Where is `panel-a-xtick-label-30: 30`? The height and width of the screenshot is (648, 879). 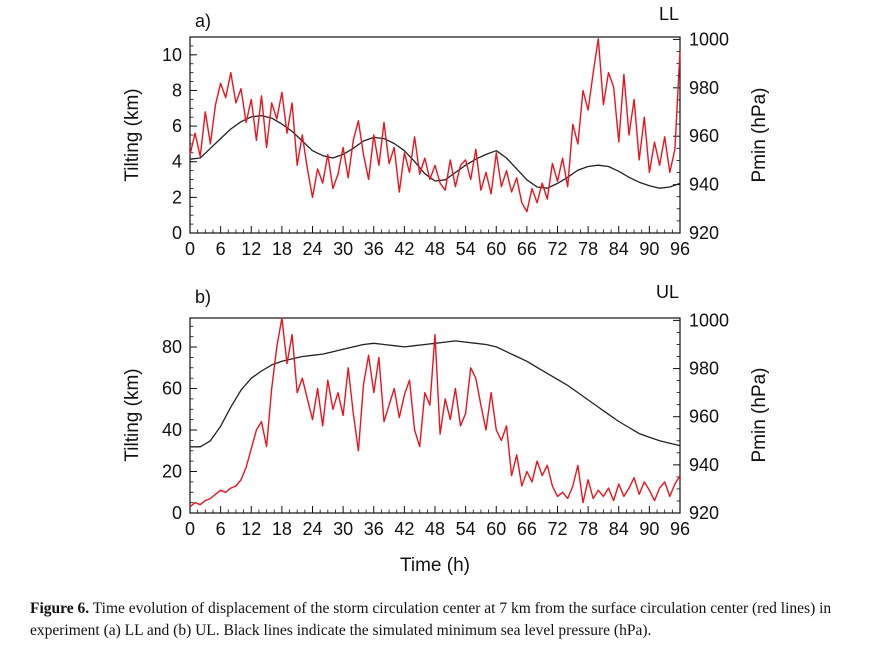
panel-a-xtick-label-30: 30 is located at coordinates (343, 249).